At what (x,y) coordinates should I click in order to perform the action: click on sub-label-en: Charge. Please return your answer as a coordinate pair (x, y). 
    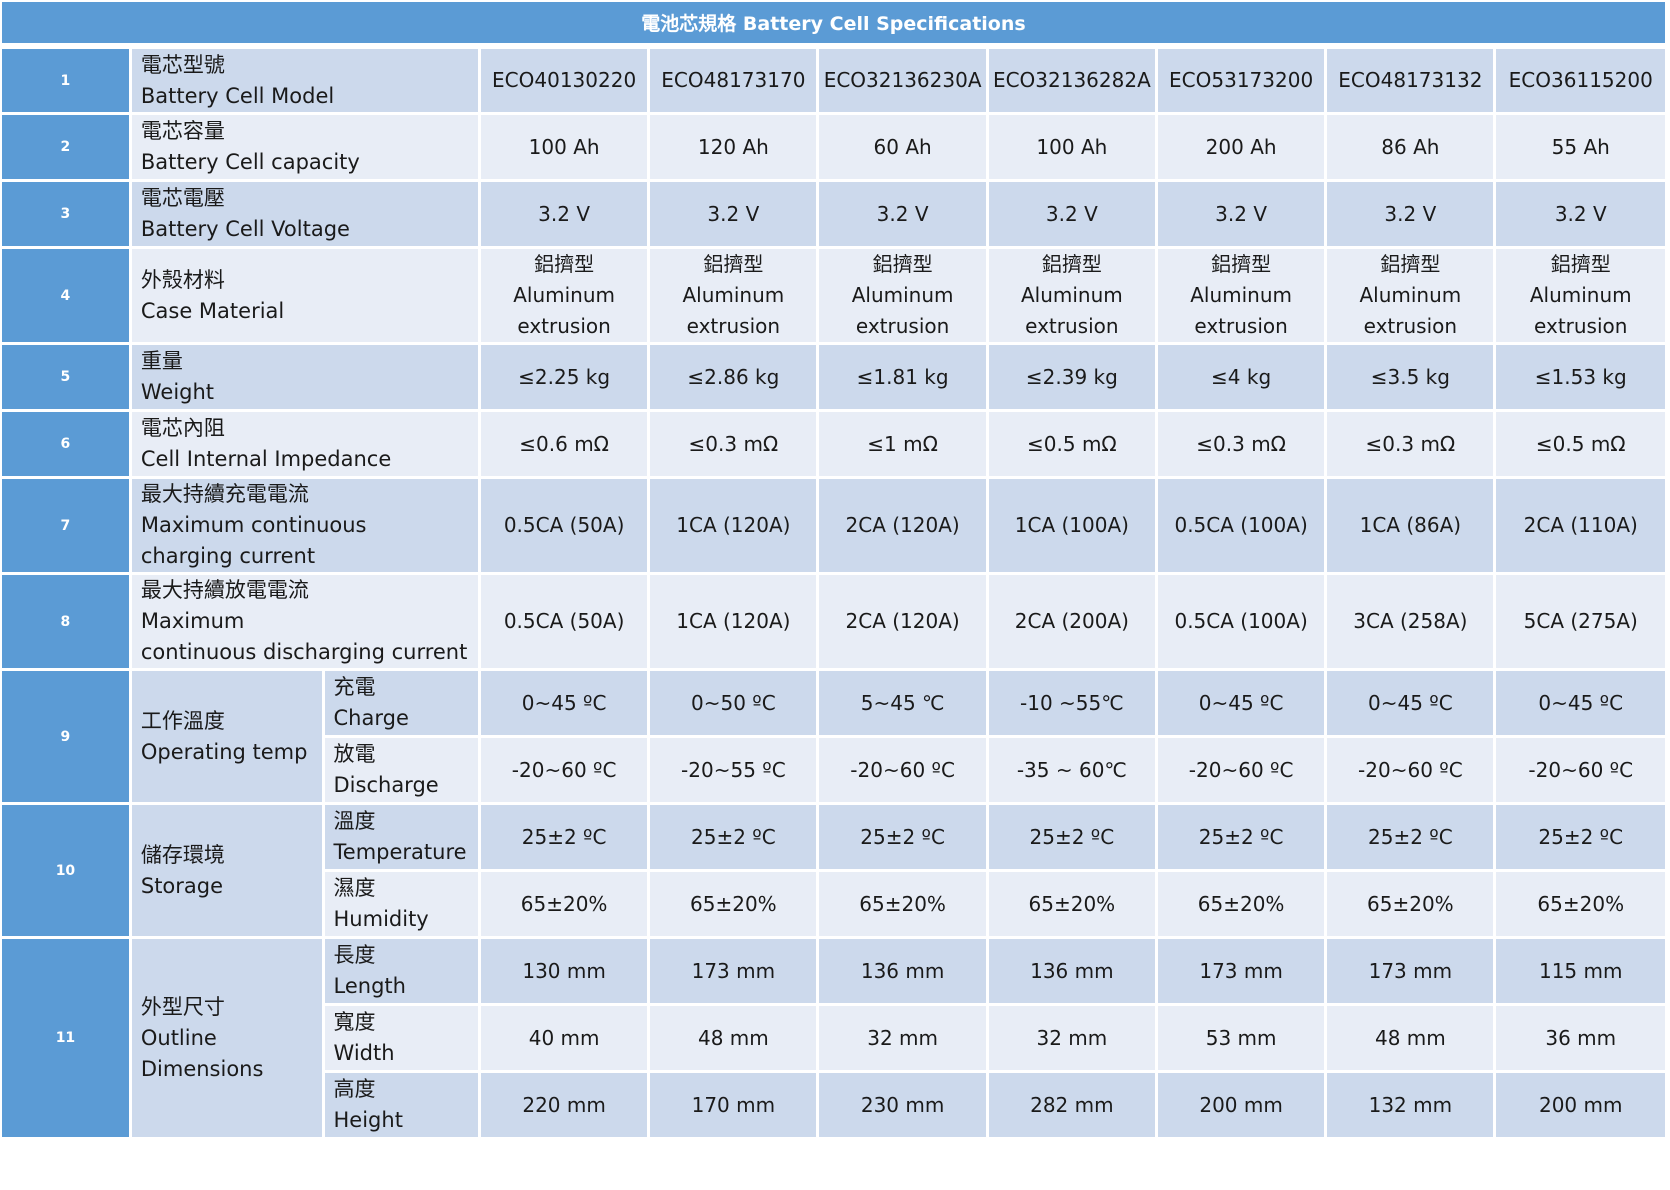
    Looking at the image, I should click on (371, 718).